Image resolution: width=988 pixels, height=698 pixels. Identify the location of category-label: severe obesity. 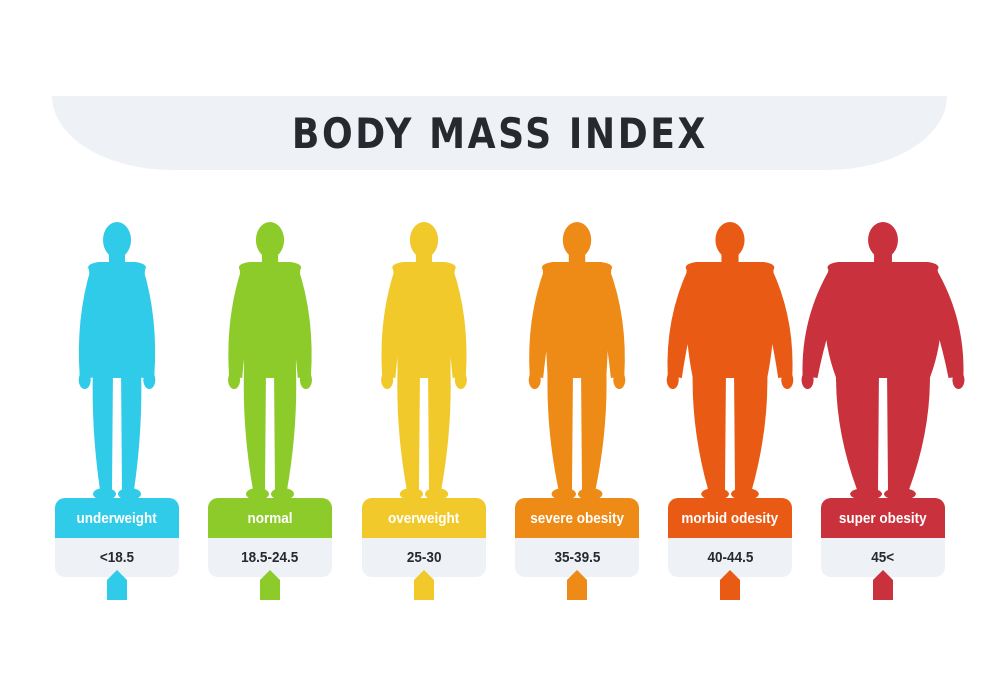
(577, 518).